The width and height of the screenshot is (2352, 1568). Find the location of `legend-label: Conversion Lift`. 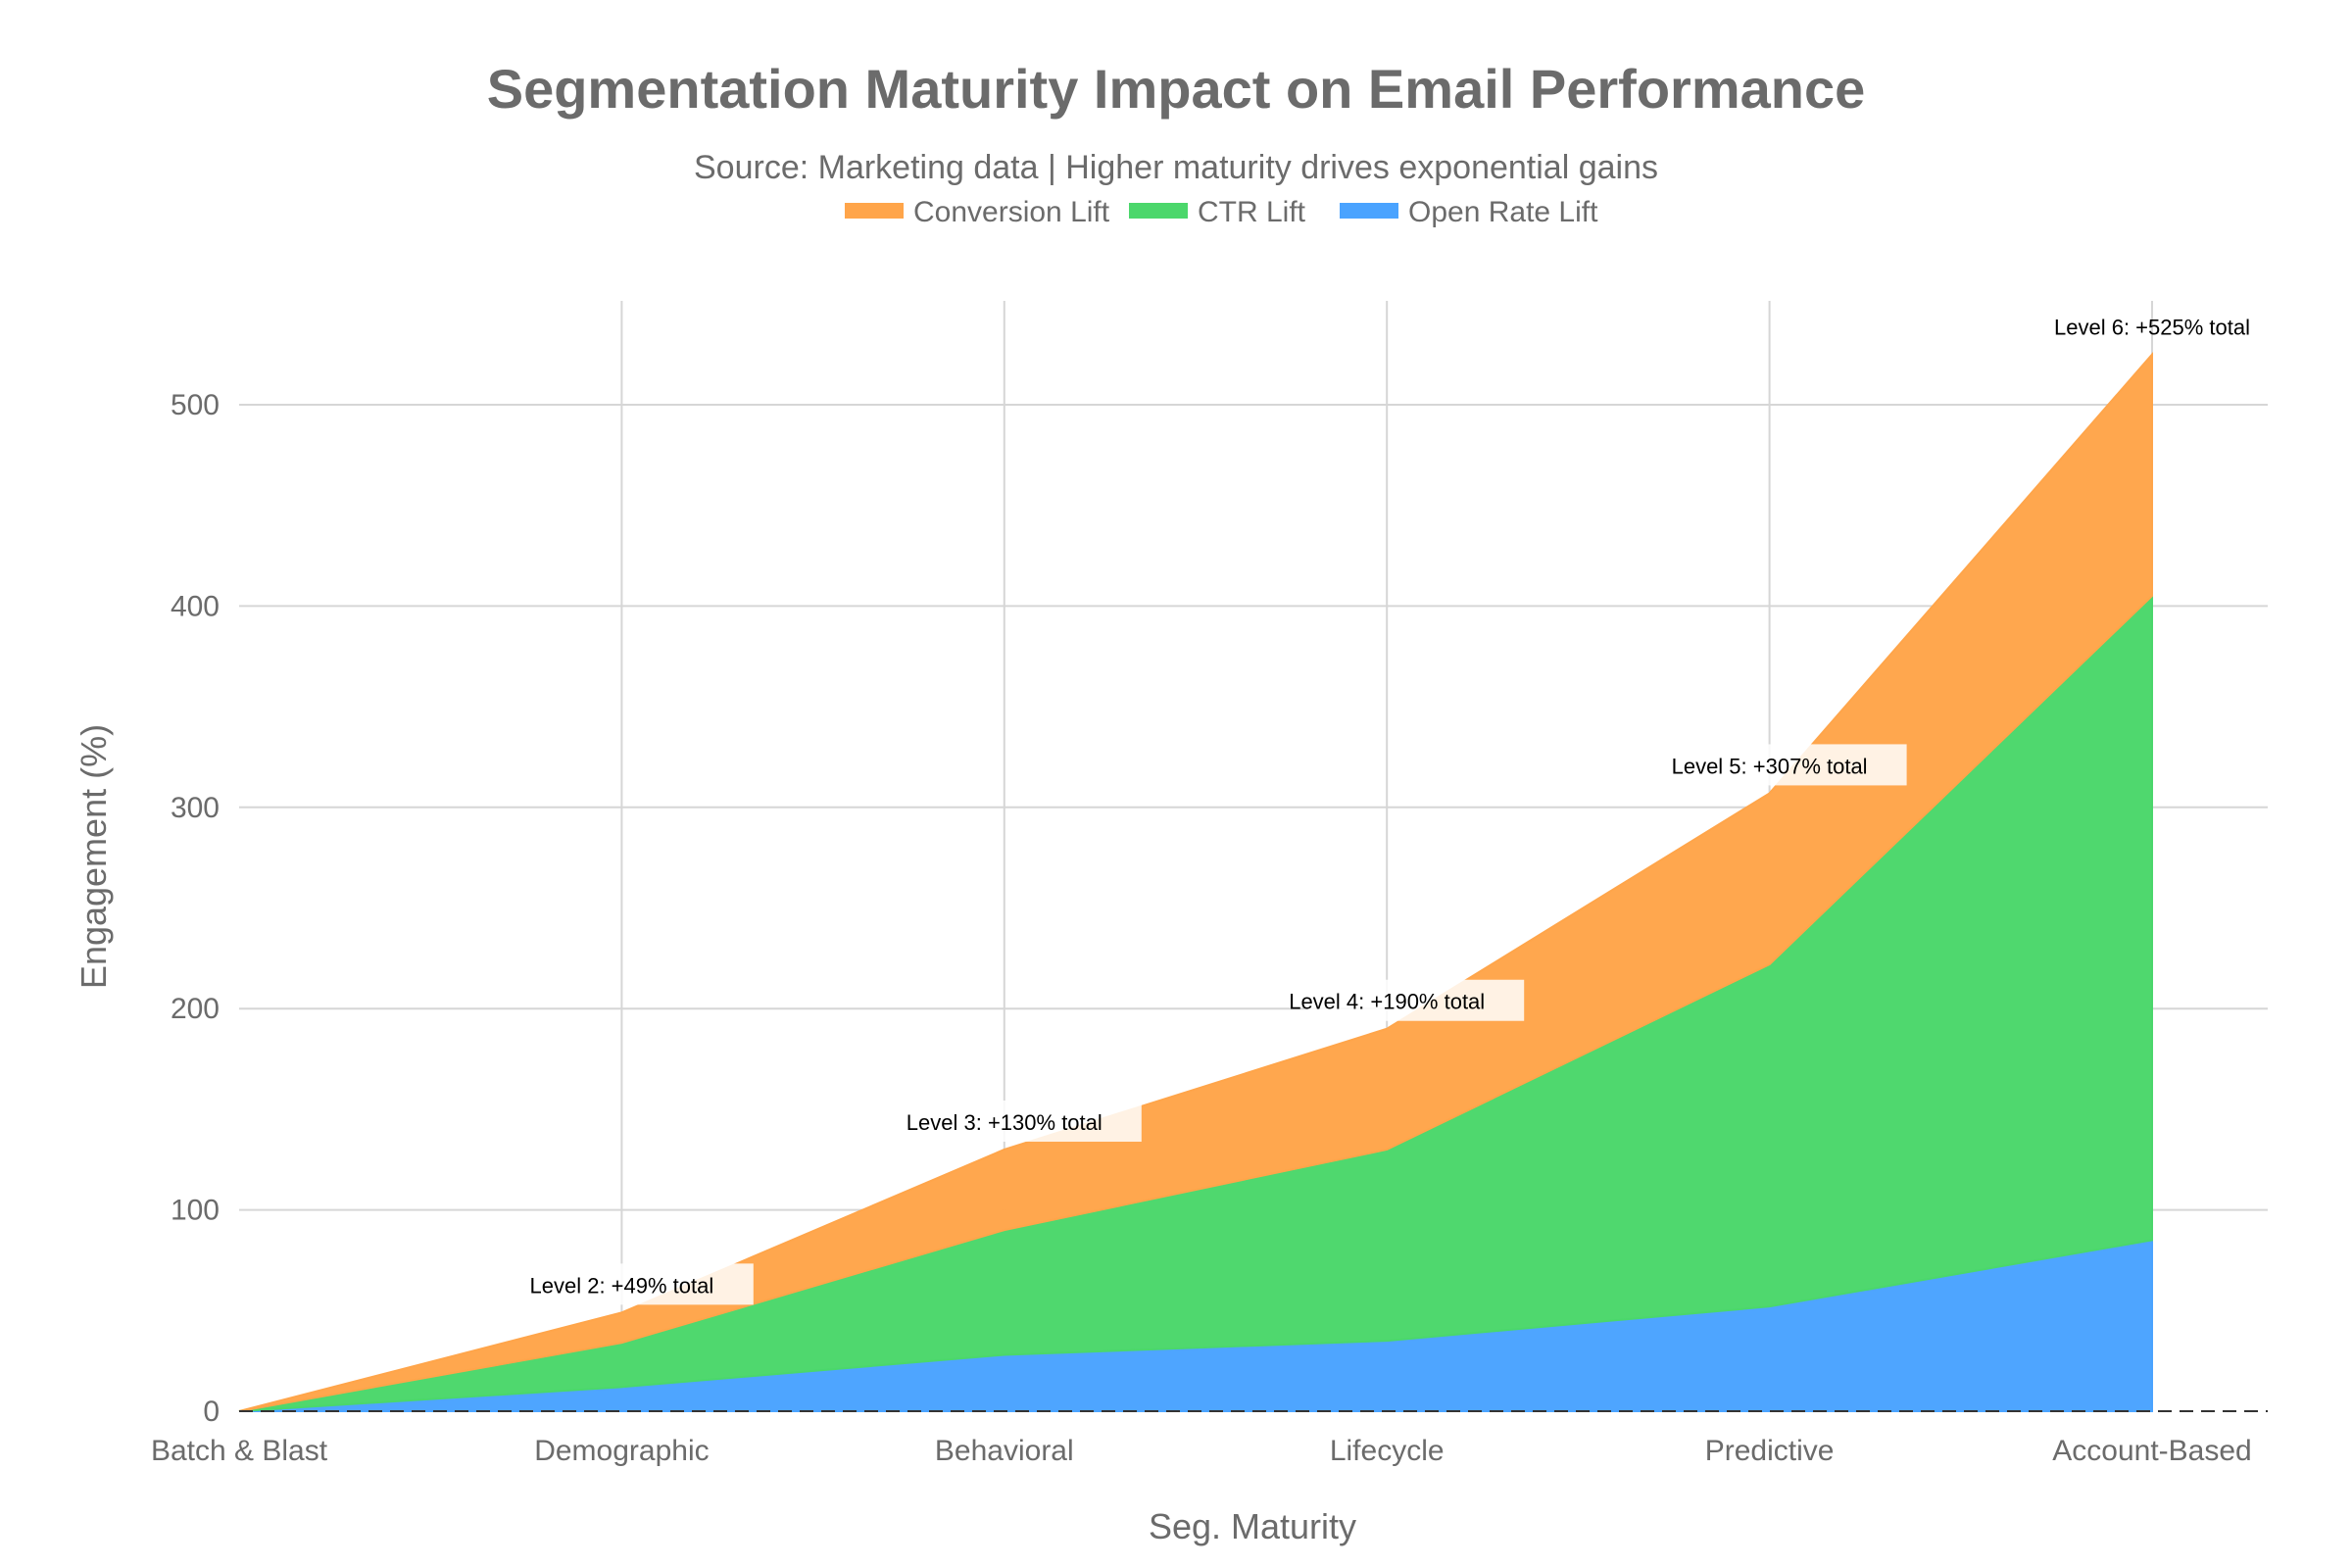

legend-label: Conversion Lift is located at coordinates (1011, 212).